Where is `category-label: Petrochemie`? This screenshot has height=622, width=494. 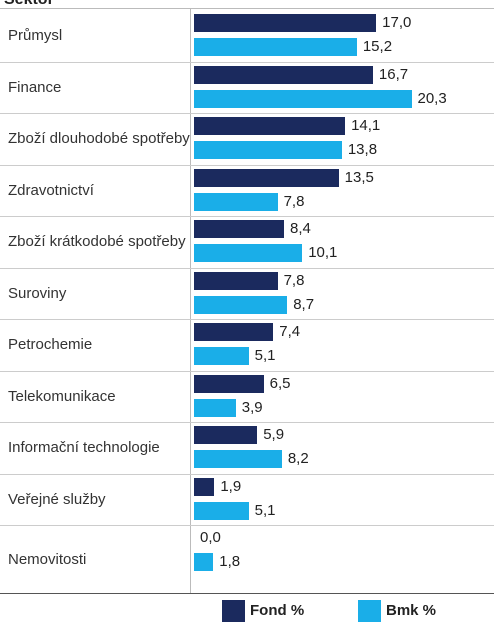 category-label: Petrochemie is located at coordinates (50, 345).